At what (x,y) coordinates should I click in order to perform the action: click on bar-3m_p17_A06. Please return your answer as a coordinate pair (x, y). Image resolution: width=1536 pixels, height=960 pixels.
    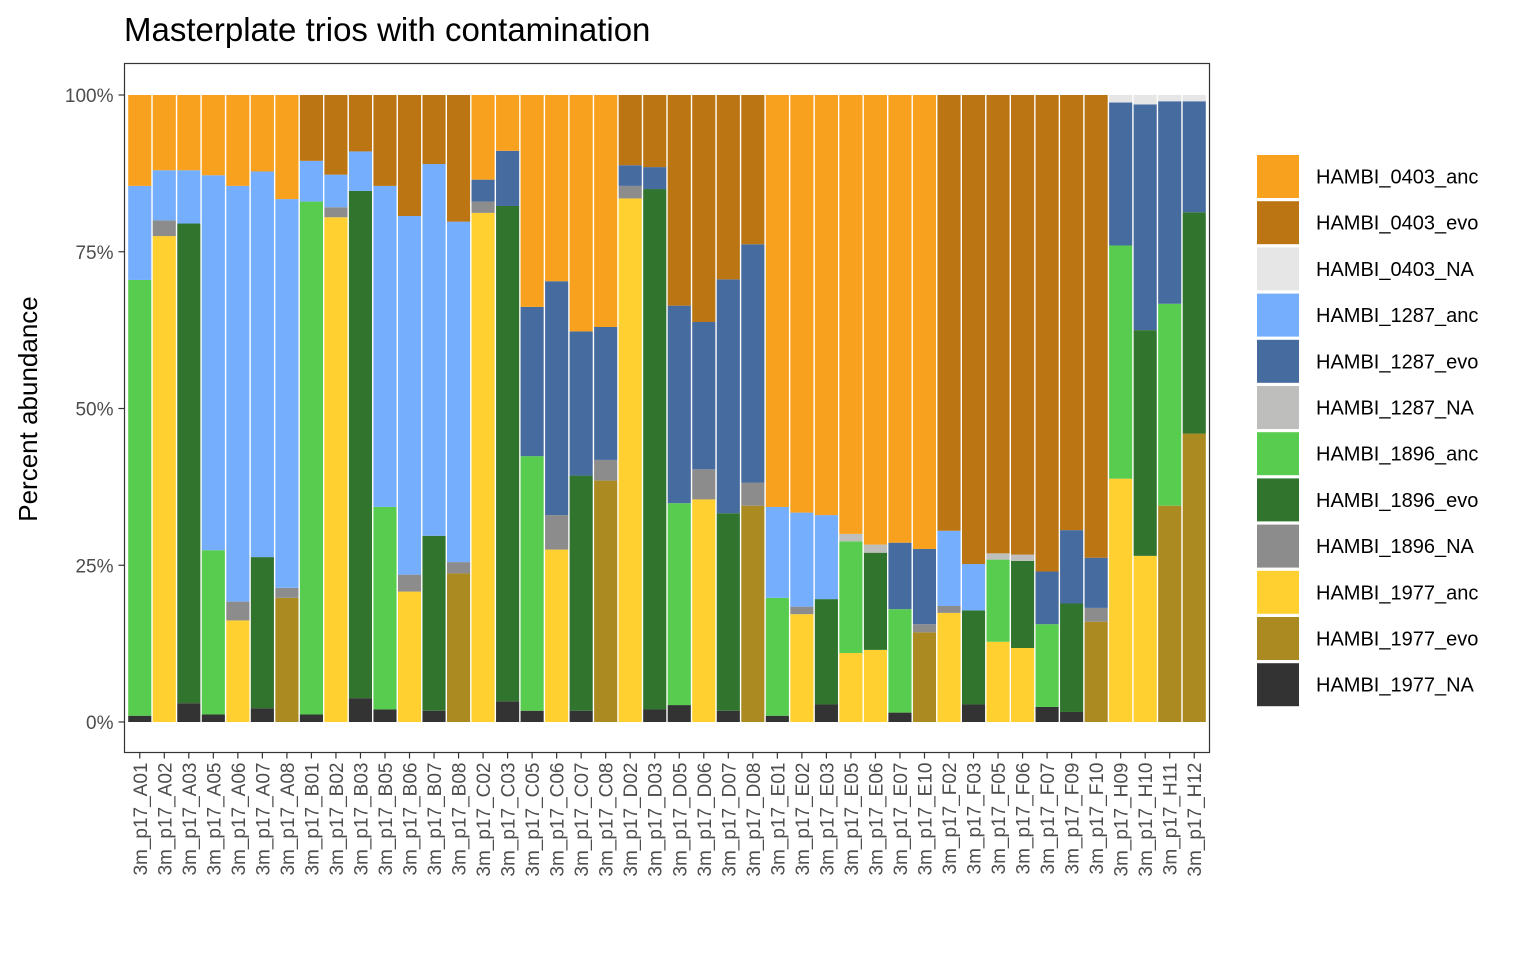
    Looking at the image, I should click on (238, 408).